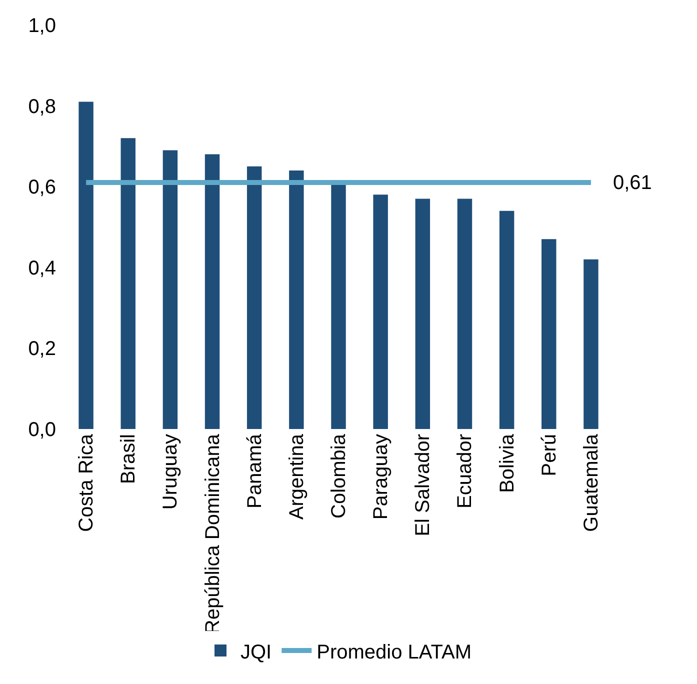 This screenshot has height=684, width=697. Describe the element at coordinates (129, 459) in the screenshot. I see `x-tick-label: Brasil` at that location.